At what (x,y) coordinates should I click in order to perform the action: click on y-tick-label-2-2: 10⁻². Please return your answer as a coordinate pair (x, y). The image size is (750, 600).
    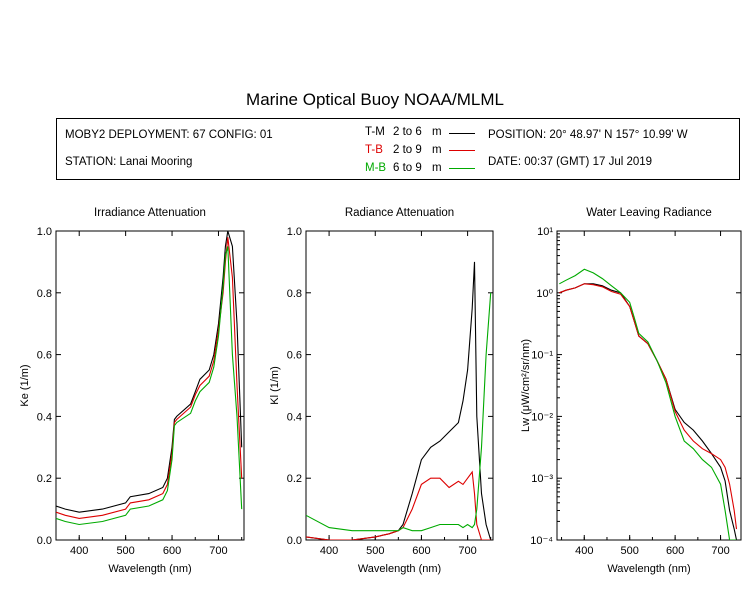
    Looking at the image, I should click on (542, 417).